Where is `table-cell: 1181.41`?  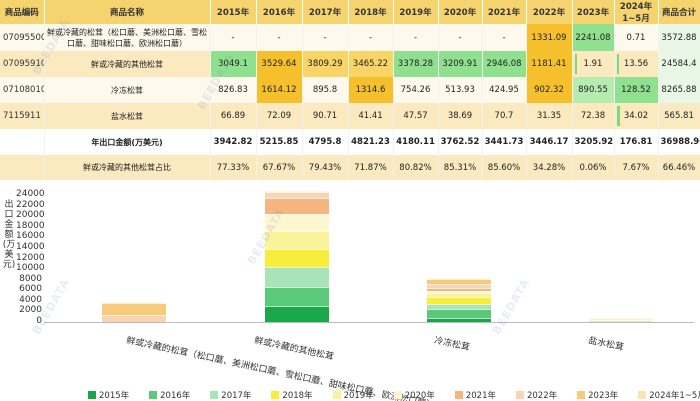
table-cell: 1181.41 is located at coordinates (549, 64).